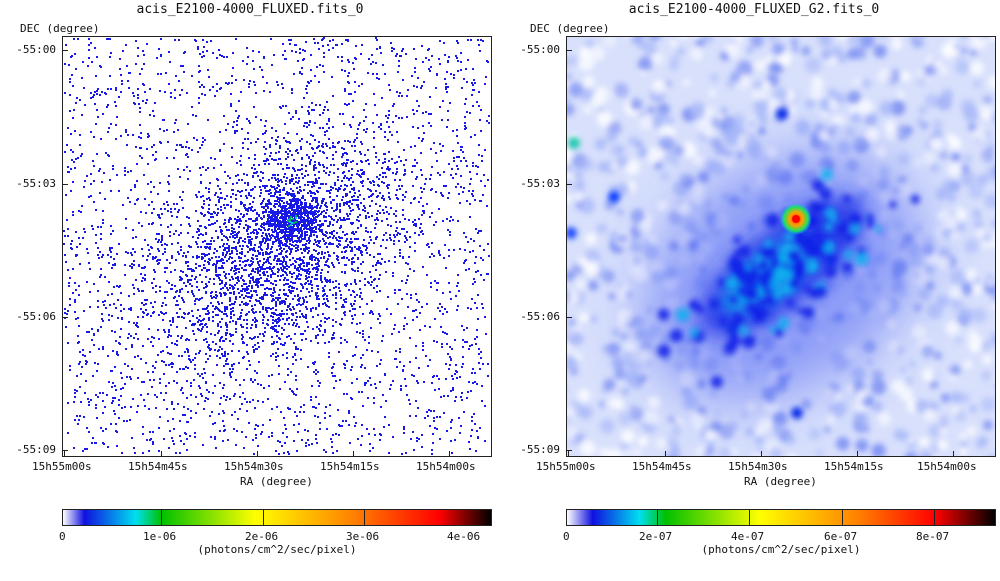 Image resolution: width=1000 pixels, height=581 pixels. What do you see at coordinates (250, 9) in the screenshot?
I see `left-image-title: acis_E2100-4000_FLUXED.fits_0` at bounding box center [250, 9].